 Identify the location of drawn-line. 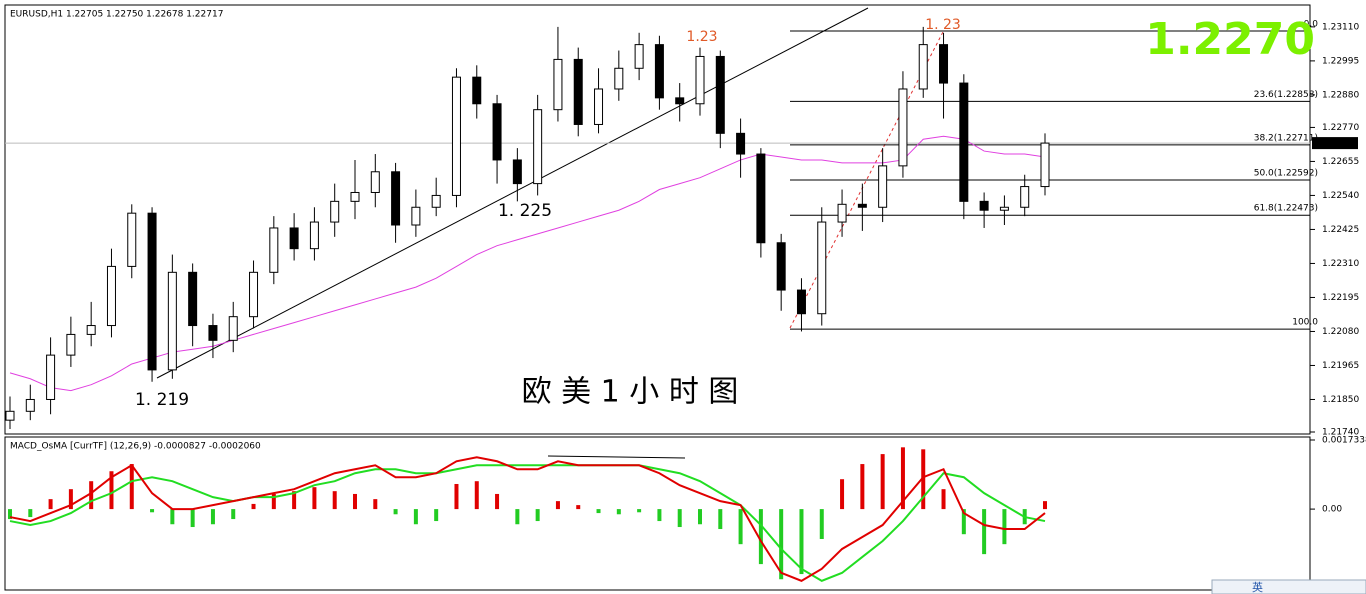
(616, 457).